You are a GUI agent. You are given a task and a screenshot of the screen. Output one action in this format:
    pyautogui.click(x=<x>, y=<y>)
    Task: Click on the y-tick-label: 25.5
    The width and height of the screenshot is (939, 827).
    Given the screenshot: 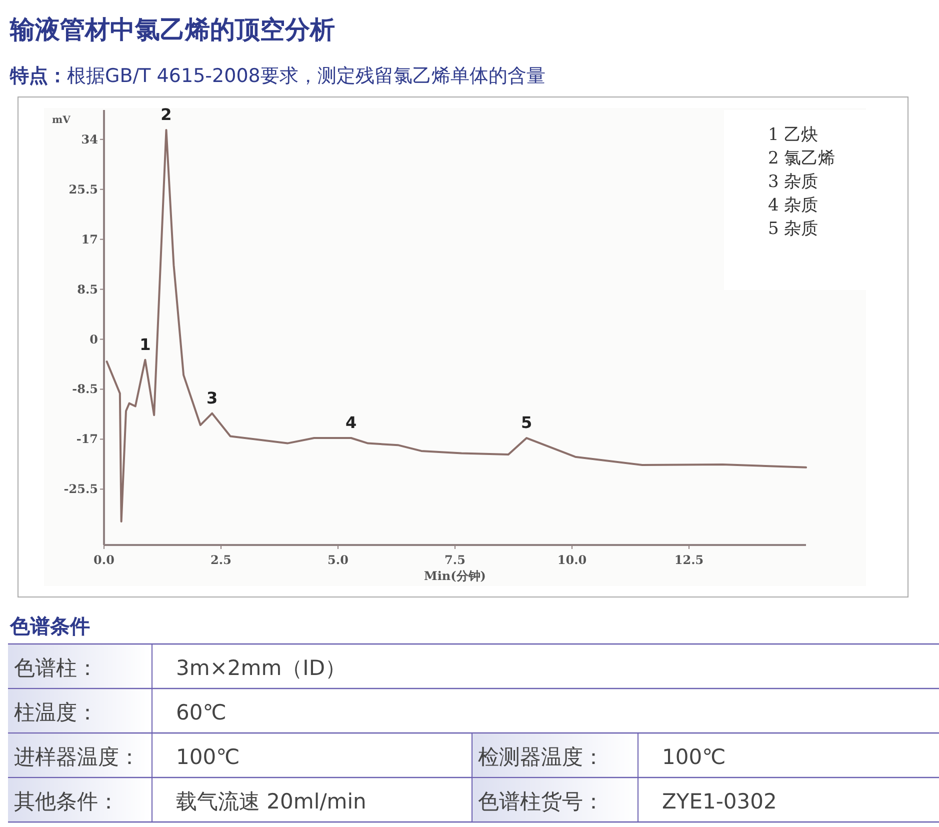 What is the action you would take?
    pyautogui.click(x=83, y=189)
    